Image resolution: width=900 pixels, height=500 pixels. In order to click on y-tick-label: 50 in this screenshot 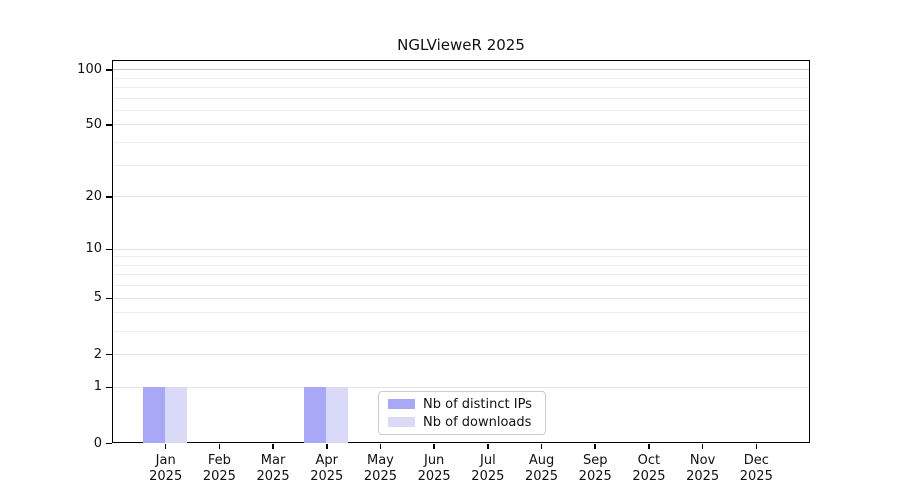, I will do `click(93, 125)`.